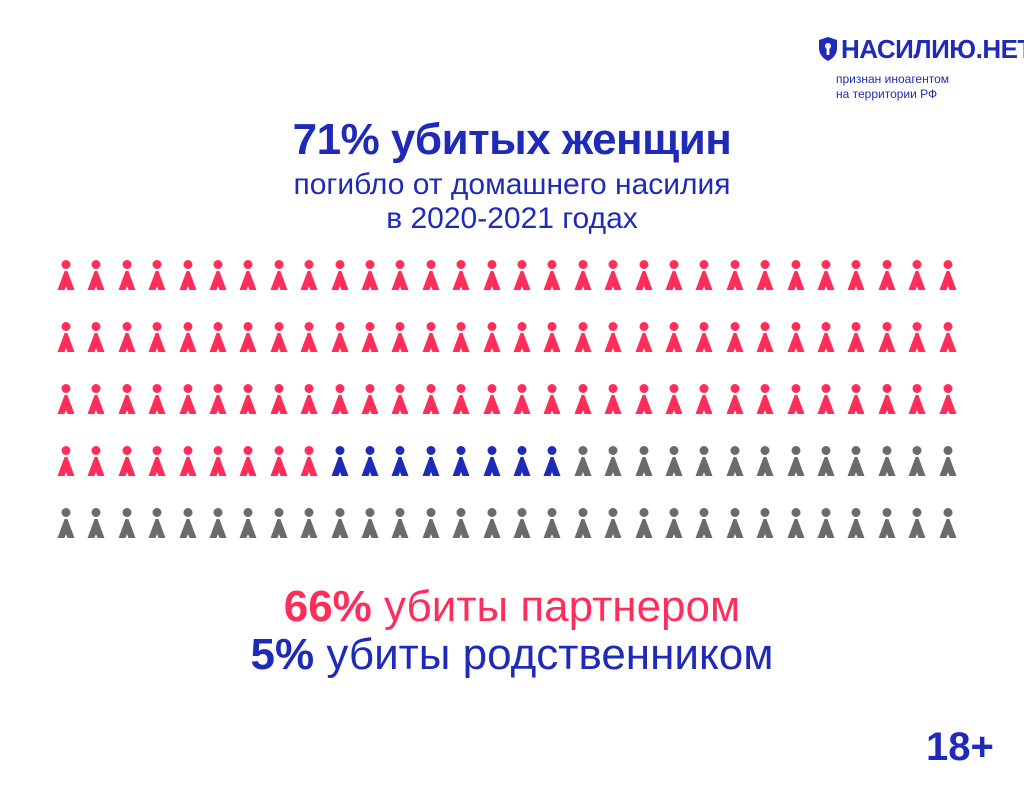  Describe the element at coordinates (921, 49) in the screenshot. I see `brand-logo: НАСИЛИЮ.НЕТ` at that location.